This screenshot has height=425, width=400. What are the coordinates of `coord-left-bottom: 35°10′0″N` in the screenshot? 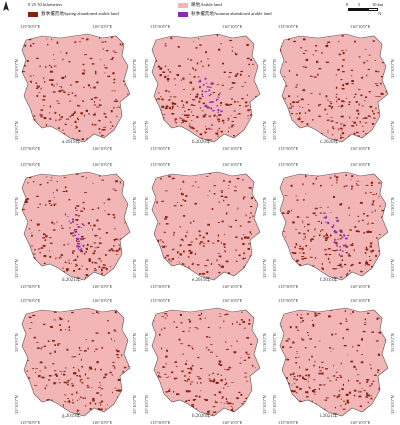 It's located at (146, 404).